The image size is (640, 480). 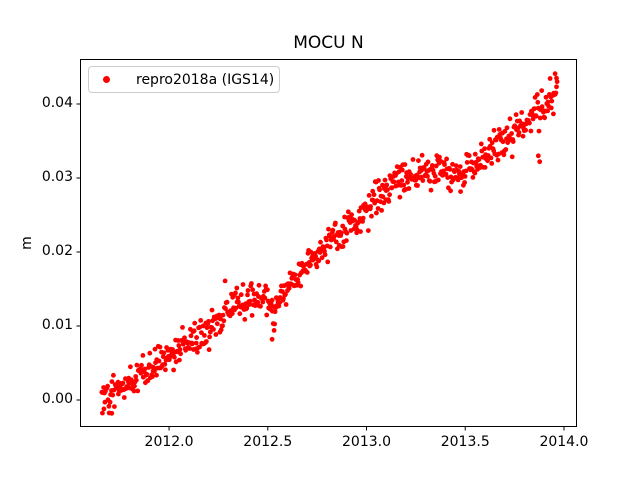 What do you see at coordinates (57, 398) in the screenshot?
I see `y-tick-label: 0.00` at bounding box center [57, 398].